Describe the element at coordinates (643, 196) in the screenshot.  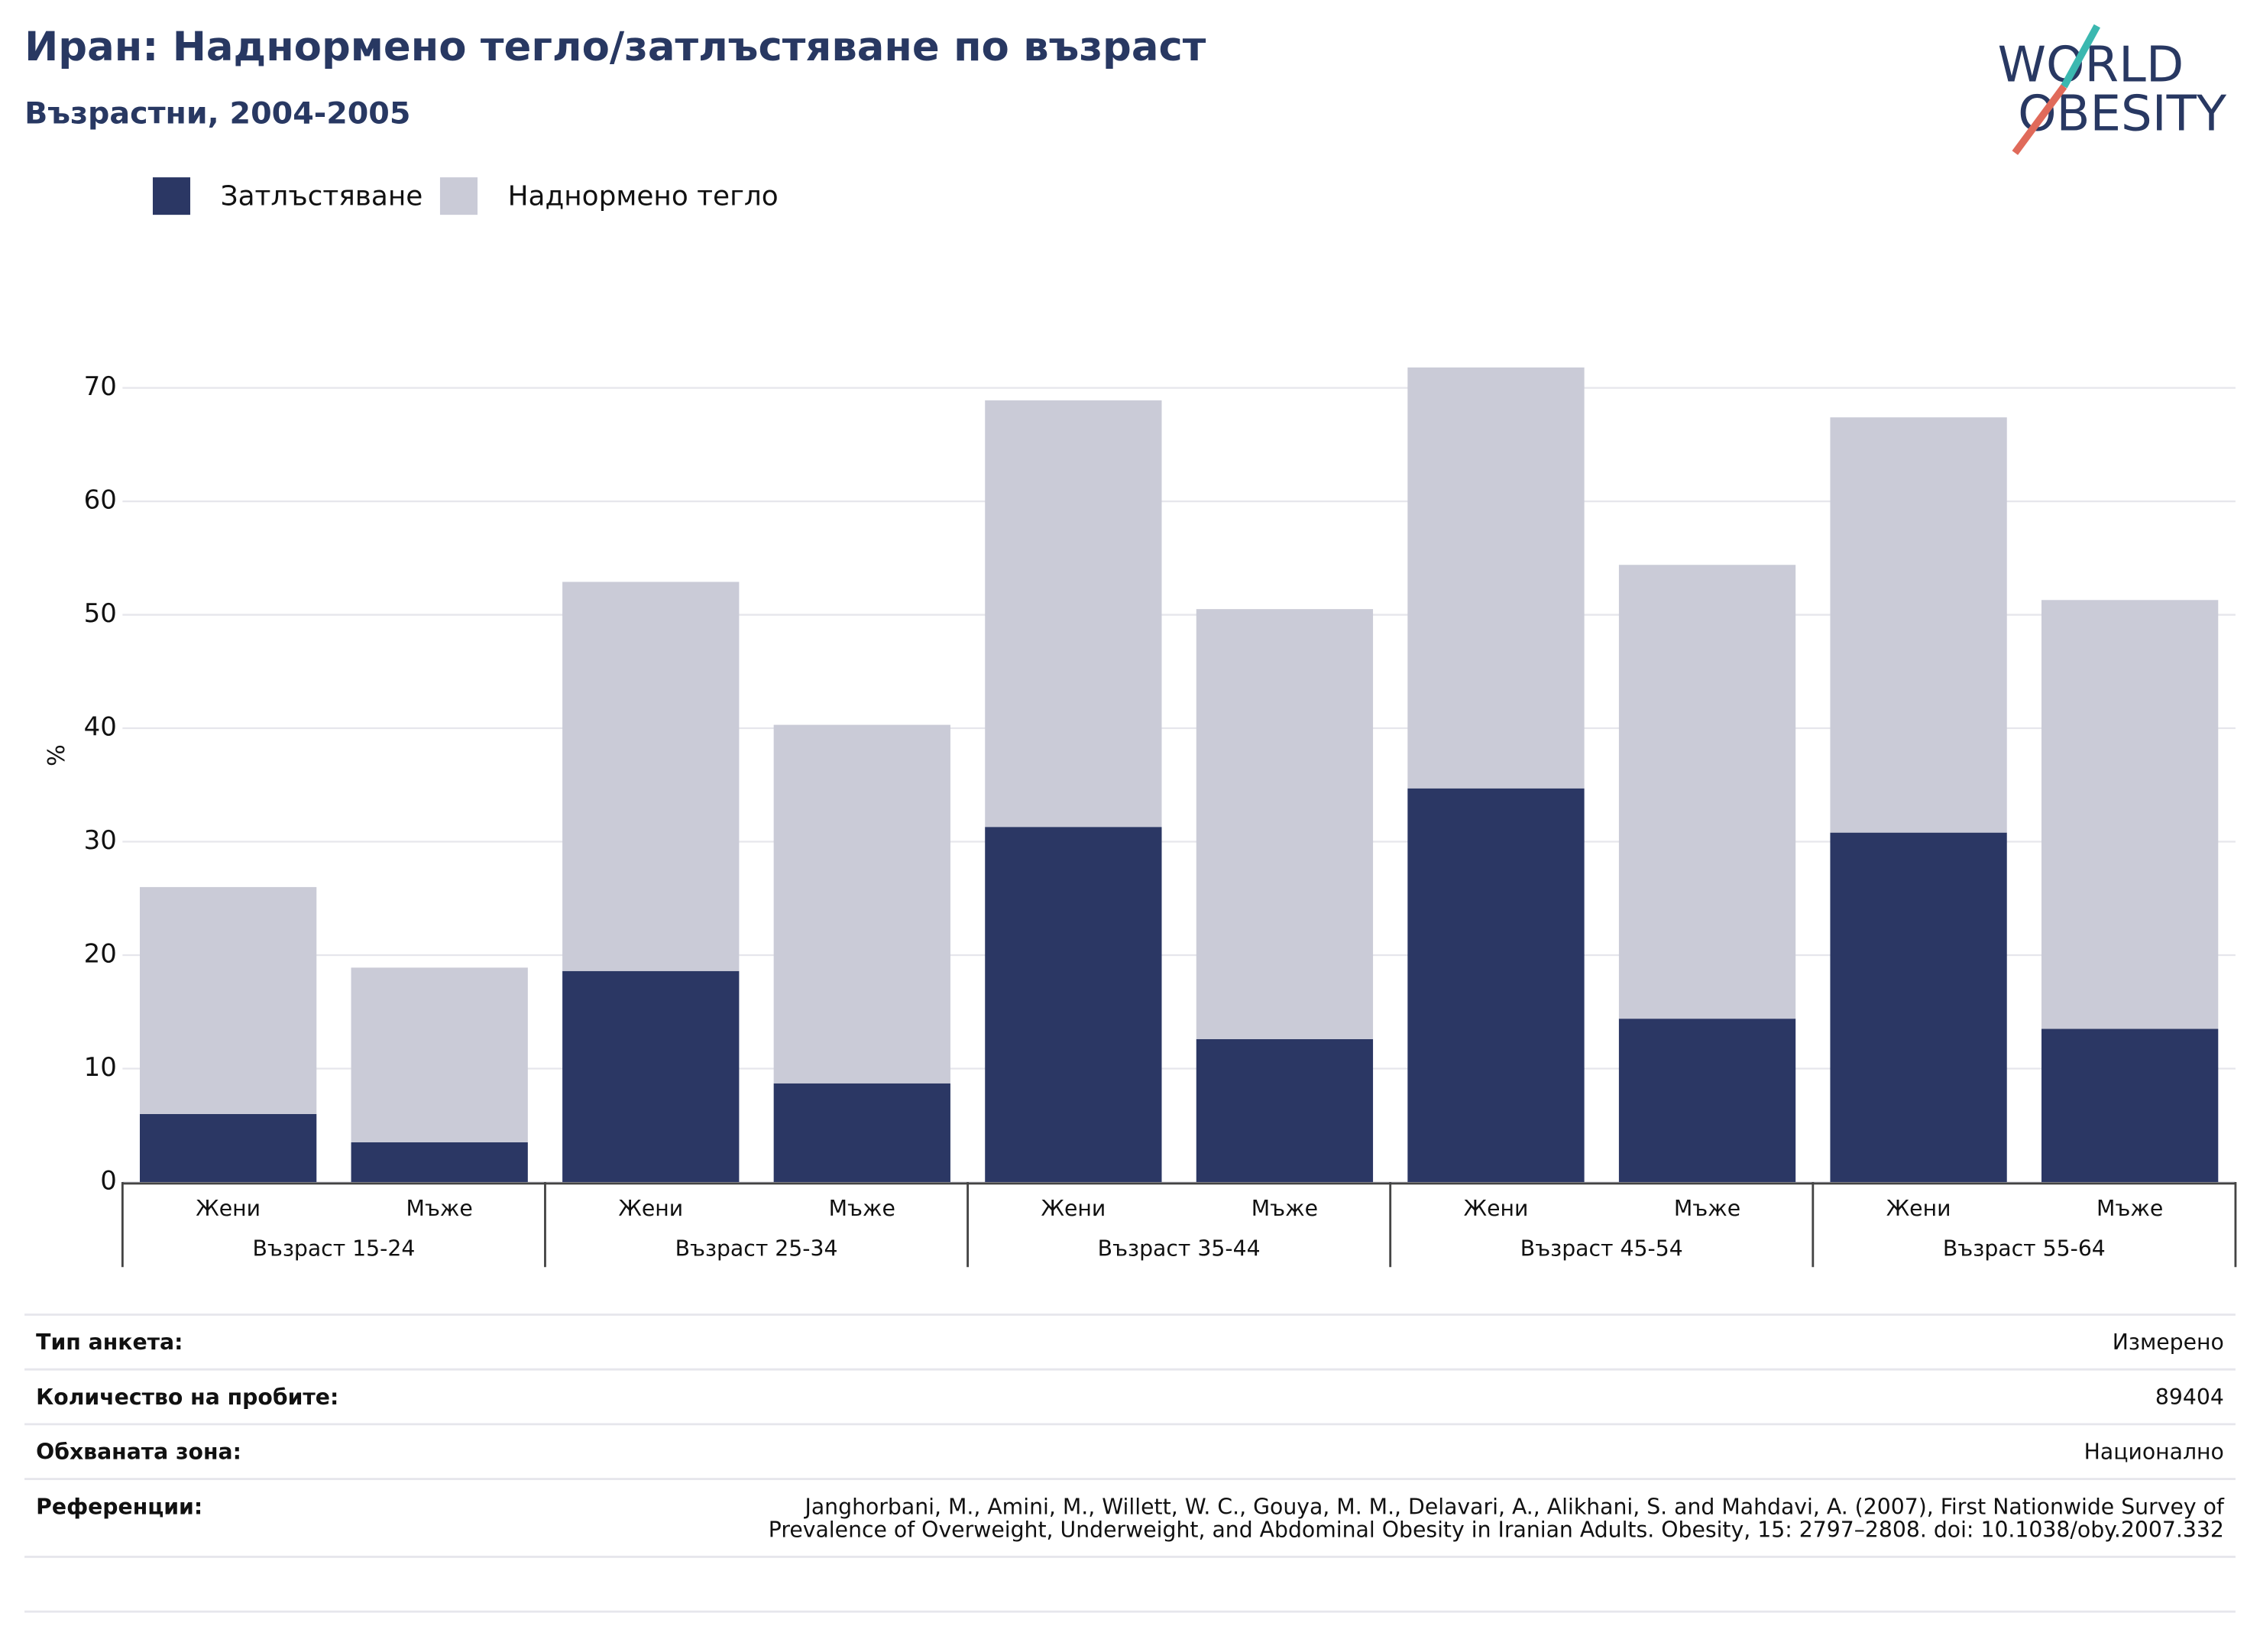
I see `legend-label: Наднормено тегло` at that location.